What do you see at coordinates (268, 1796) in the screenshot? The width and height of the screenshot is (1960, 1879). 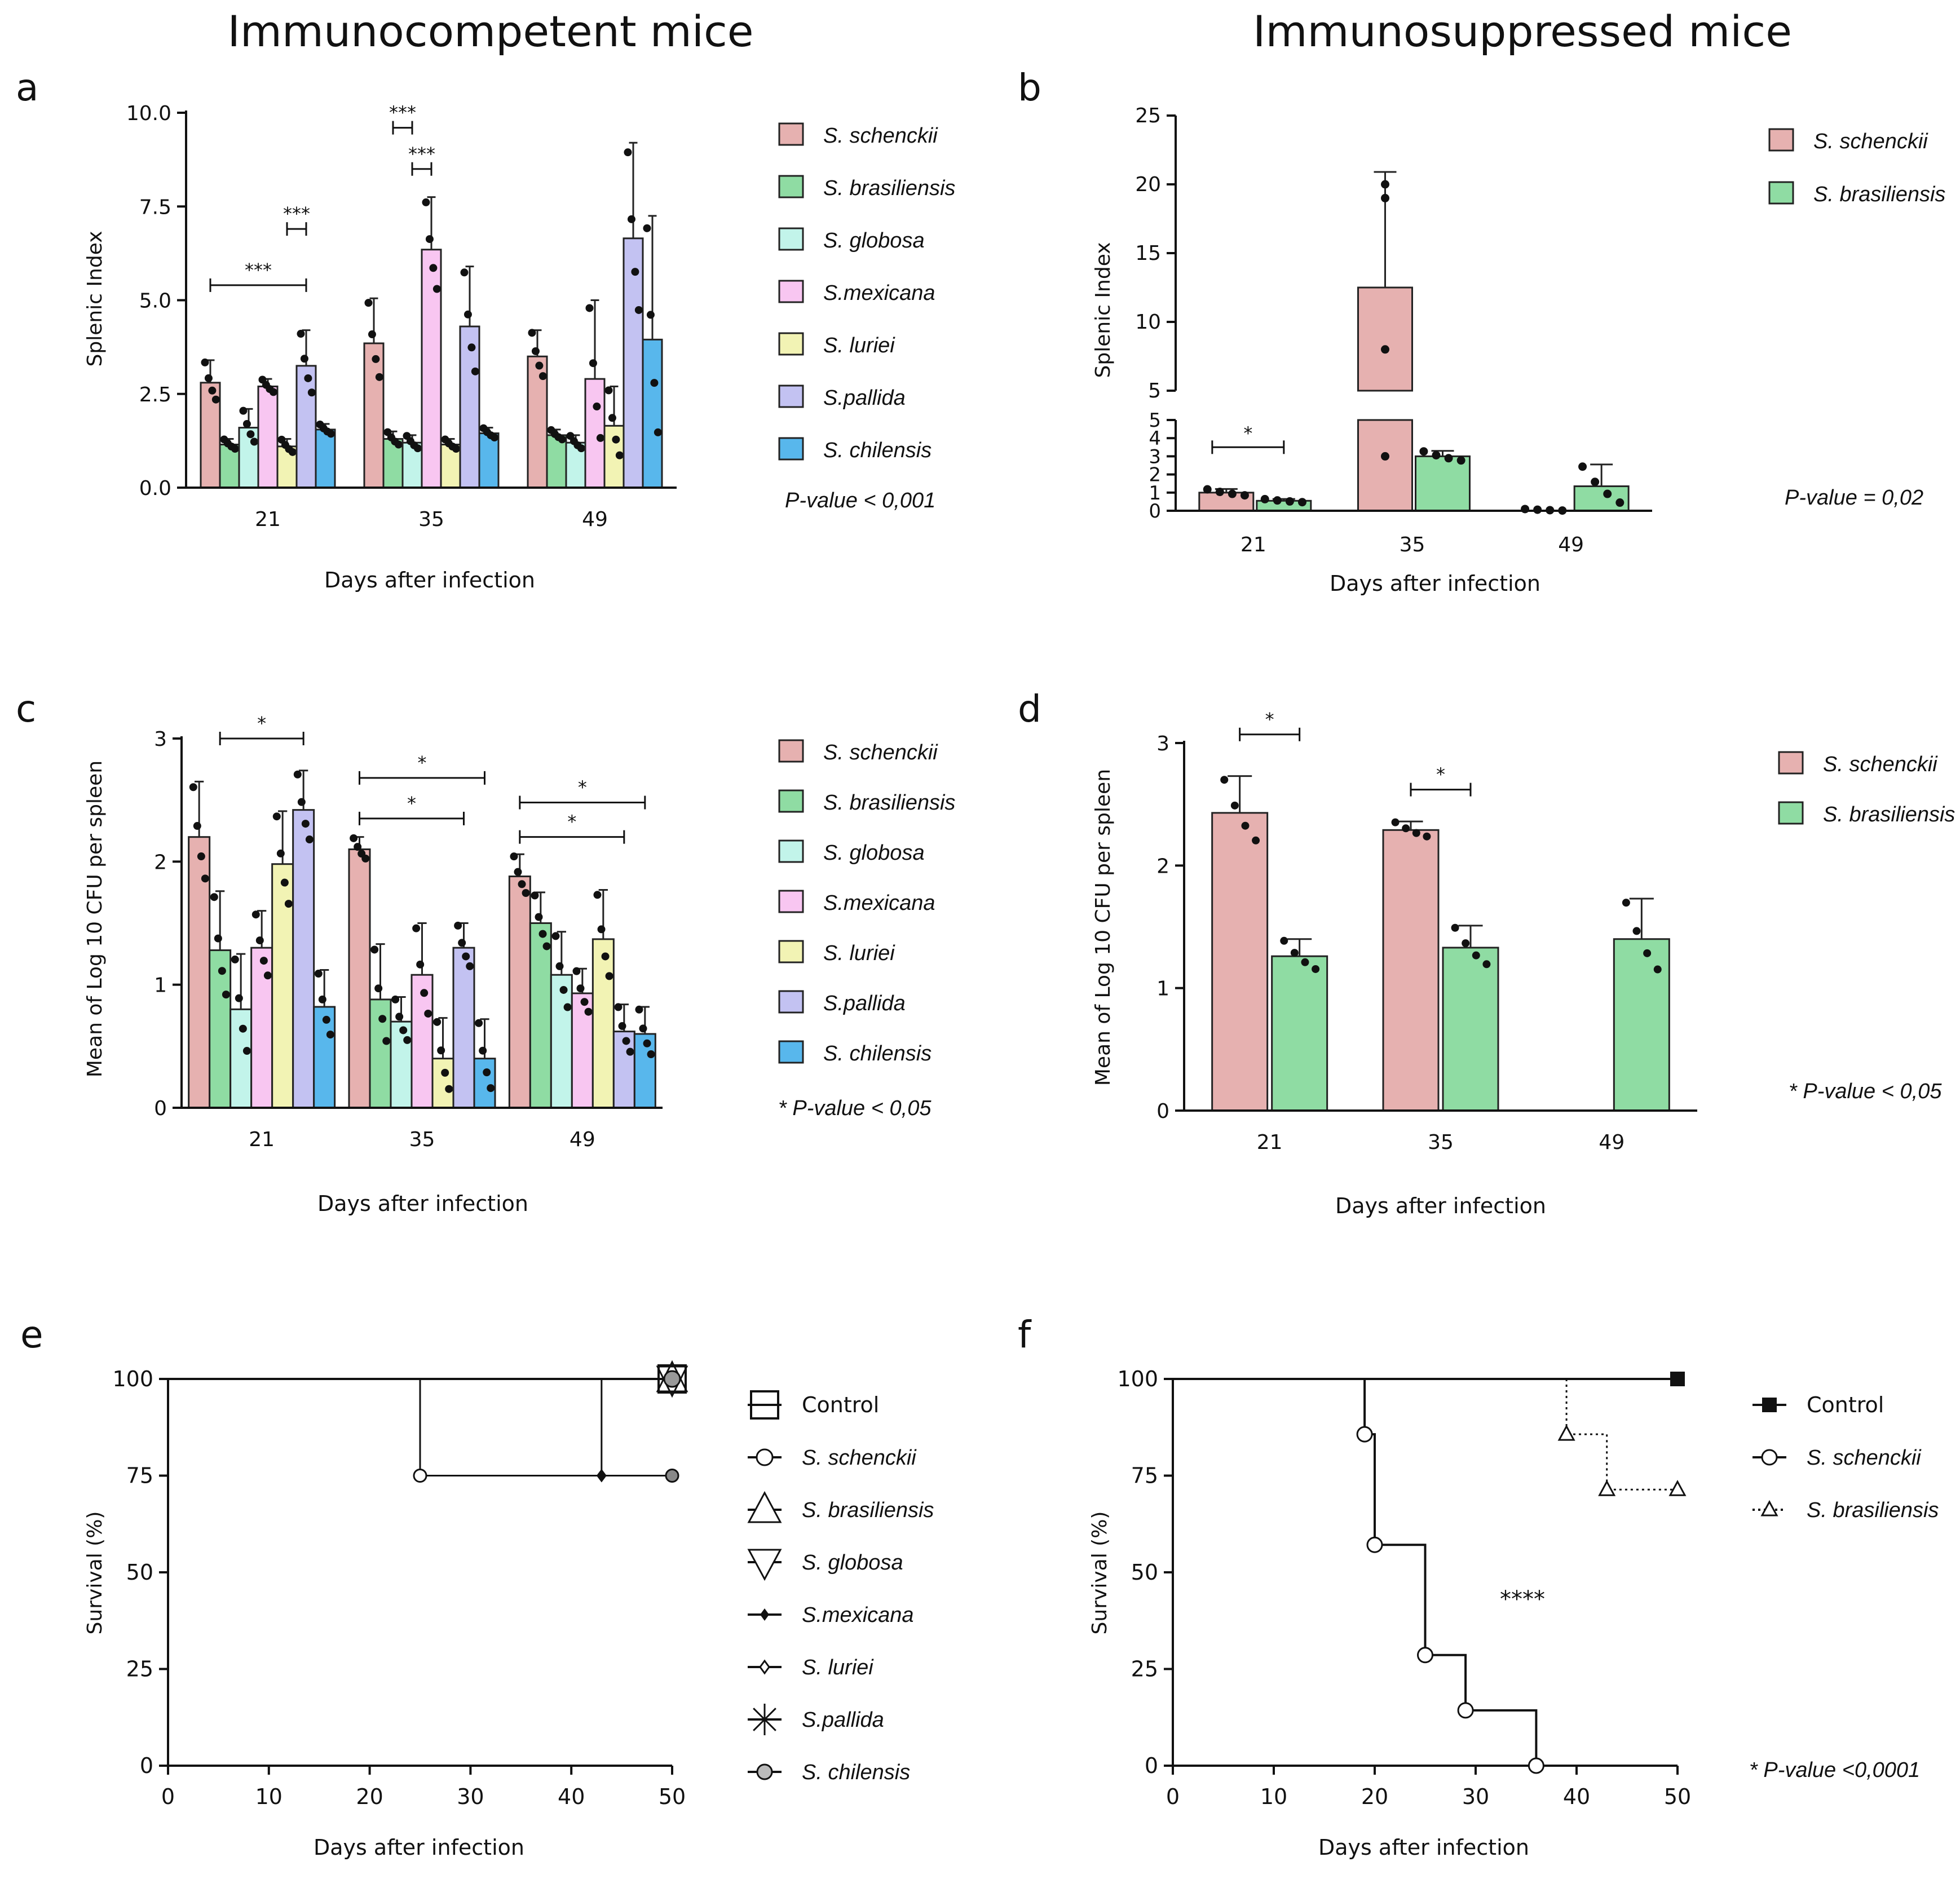 I see `panel-e-x-tick-label: 10` at bounding box center [268, 1796].